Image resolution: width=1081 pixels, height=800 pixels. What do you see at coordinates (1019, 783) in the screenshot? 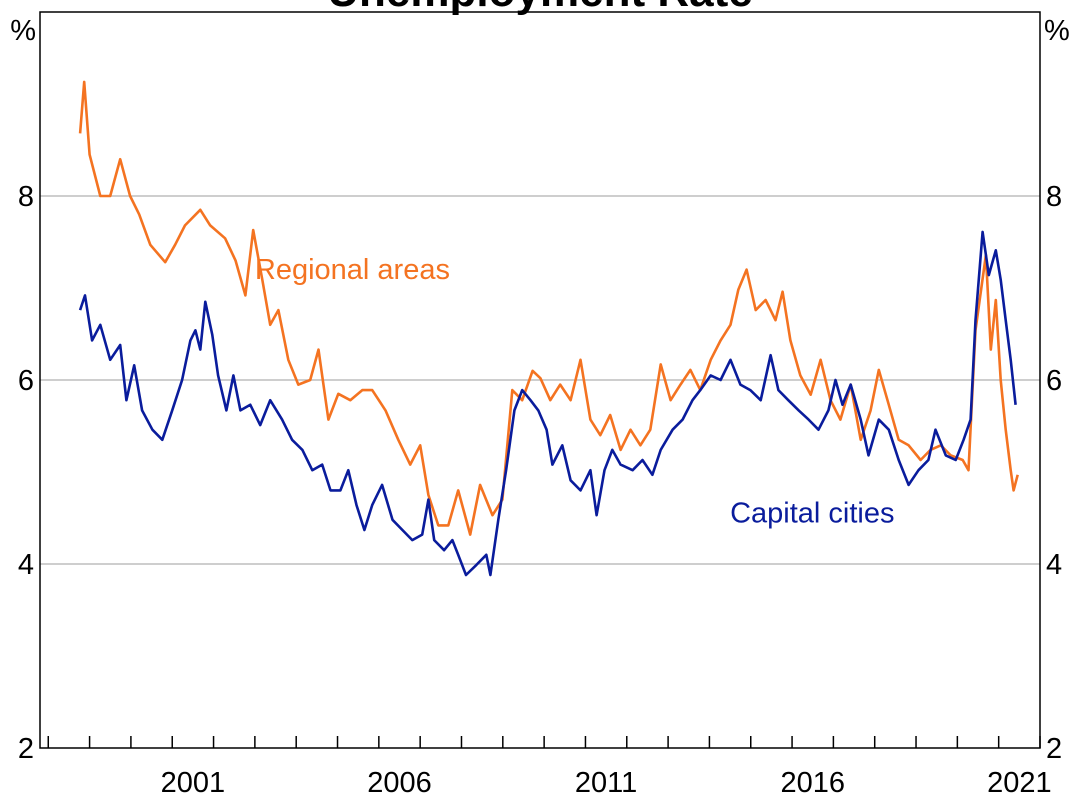
I see `x-tick-label: 2021` at bounding box center [1019, 783].